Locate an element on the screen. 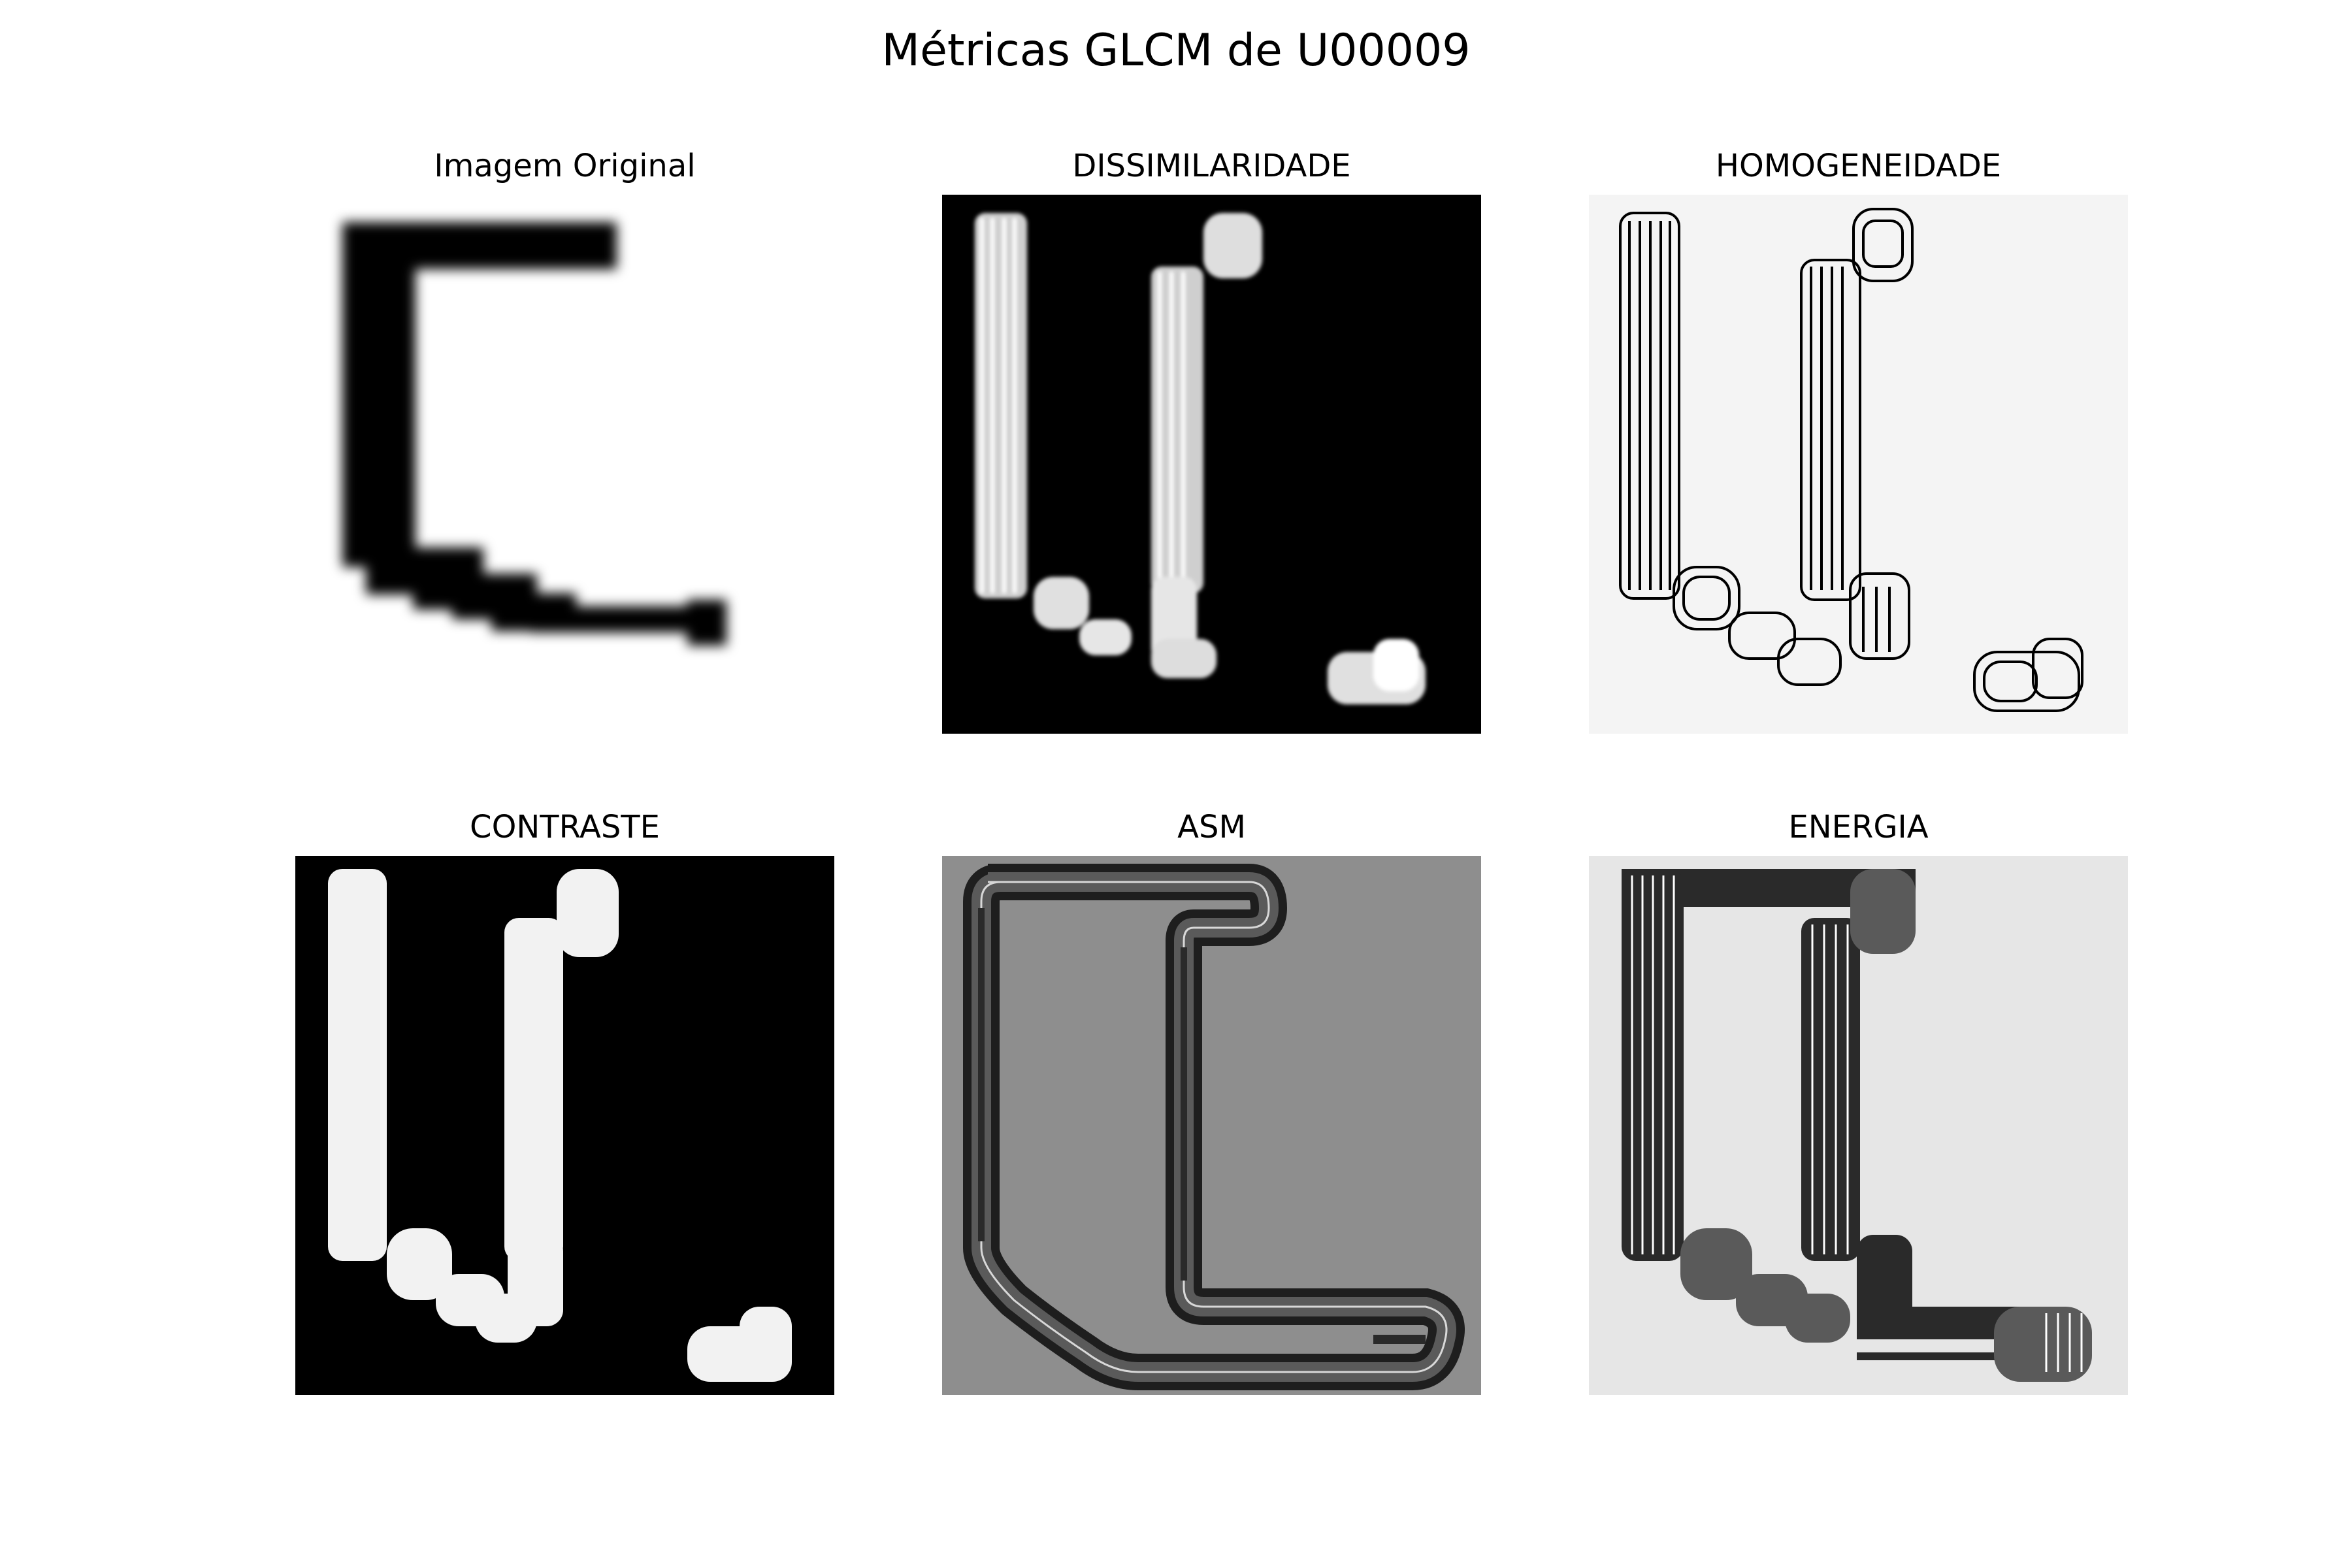 The height and width of the screenshot is (1568, 2352). asm-edges is located at coordinates (1214, 1127).